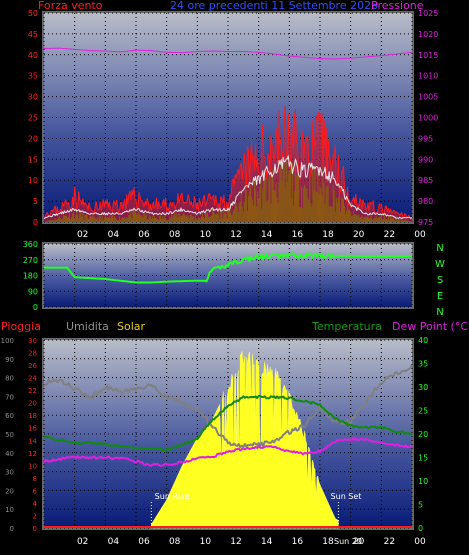 The width and height of the screenshot is (469, 555). What do you see at coordinates (9, 435) in the screenshot?
I see `humidity-y-tick-label: 50` at bounding box center [9, 435].